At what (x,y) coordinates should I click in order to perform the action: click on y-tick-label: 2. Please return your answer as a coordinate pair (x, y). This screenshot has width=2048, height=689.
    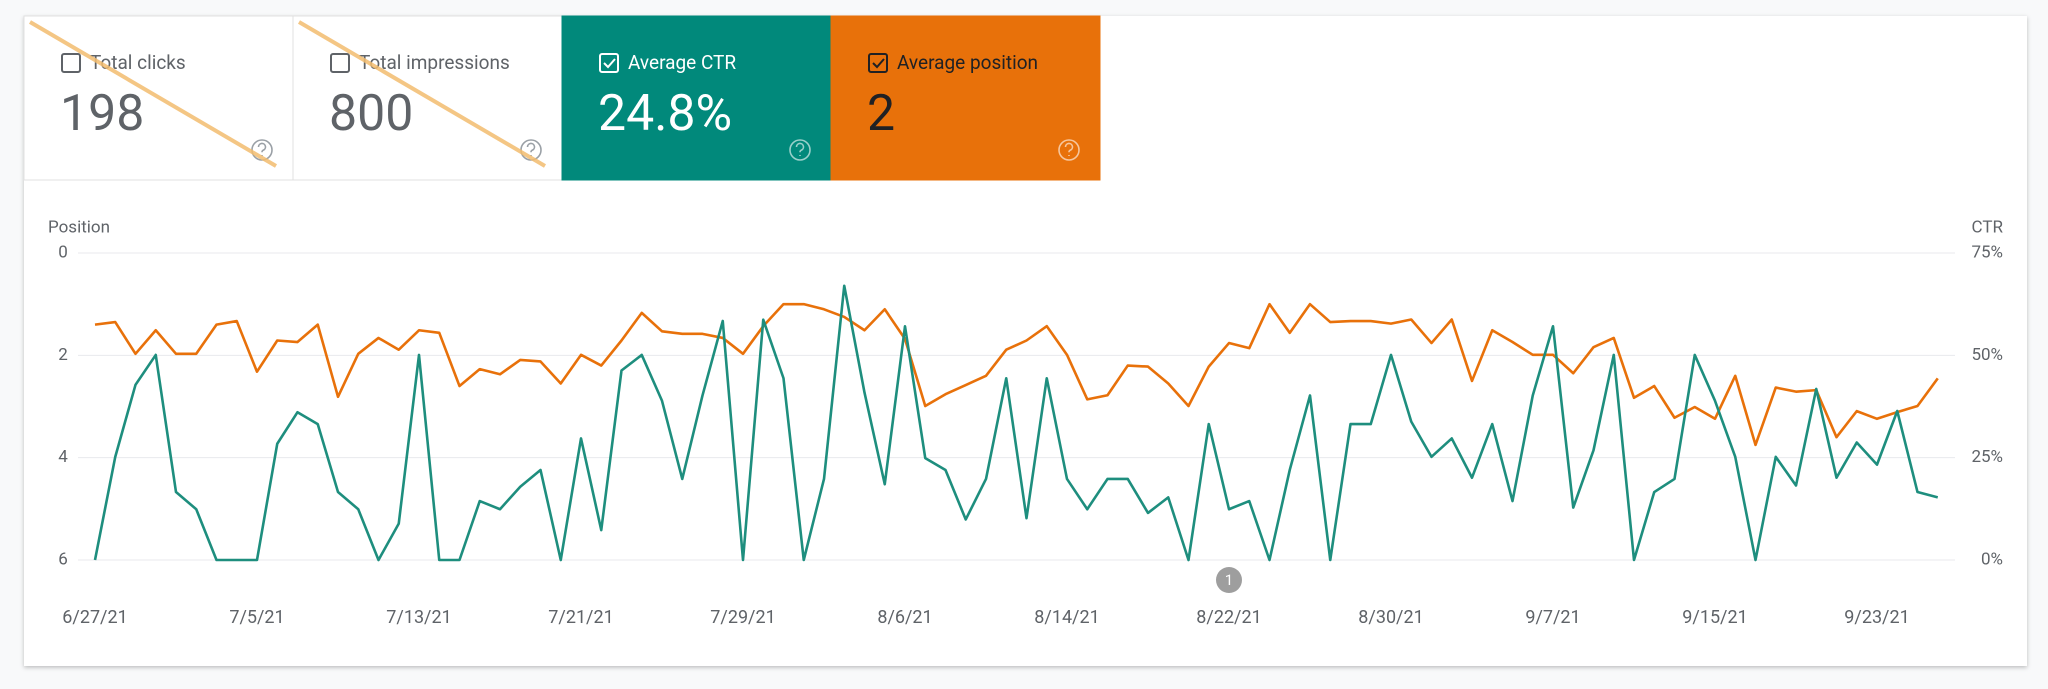
    Looking at the image, I should click on (63, 355).